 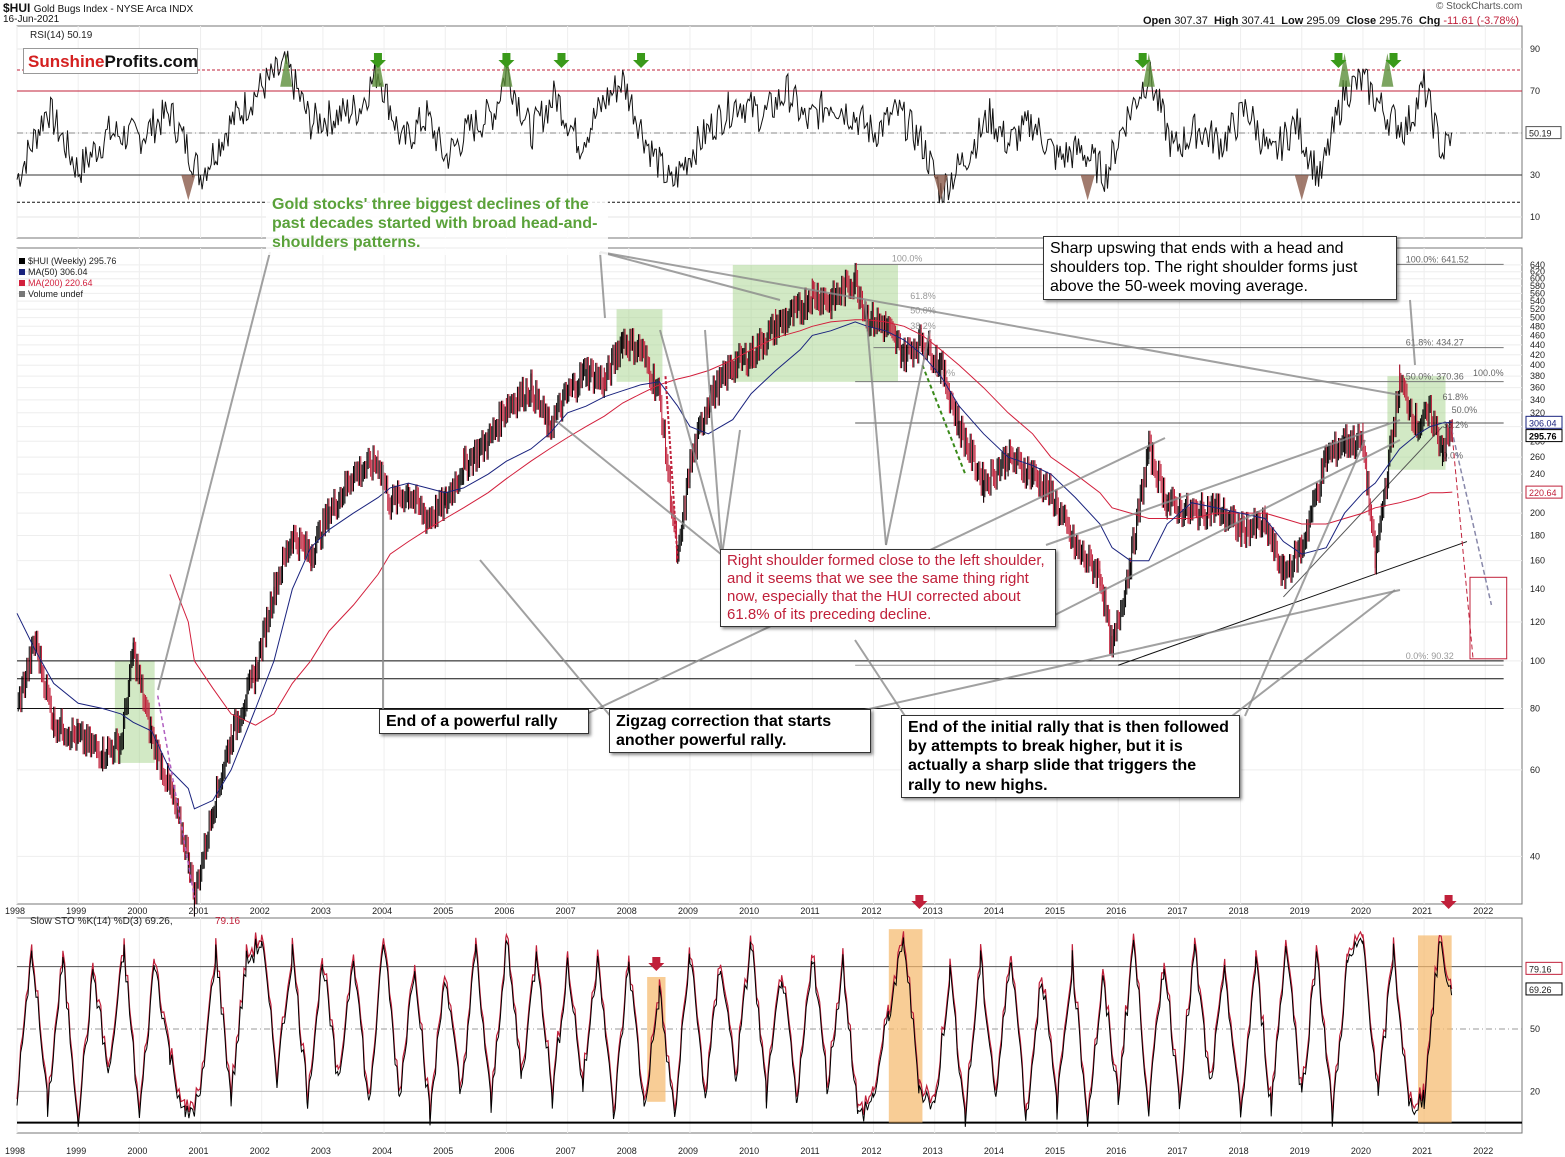 I want to click on price-tick-label: 420, so click(x=1537, y=355).